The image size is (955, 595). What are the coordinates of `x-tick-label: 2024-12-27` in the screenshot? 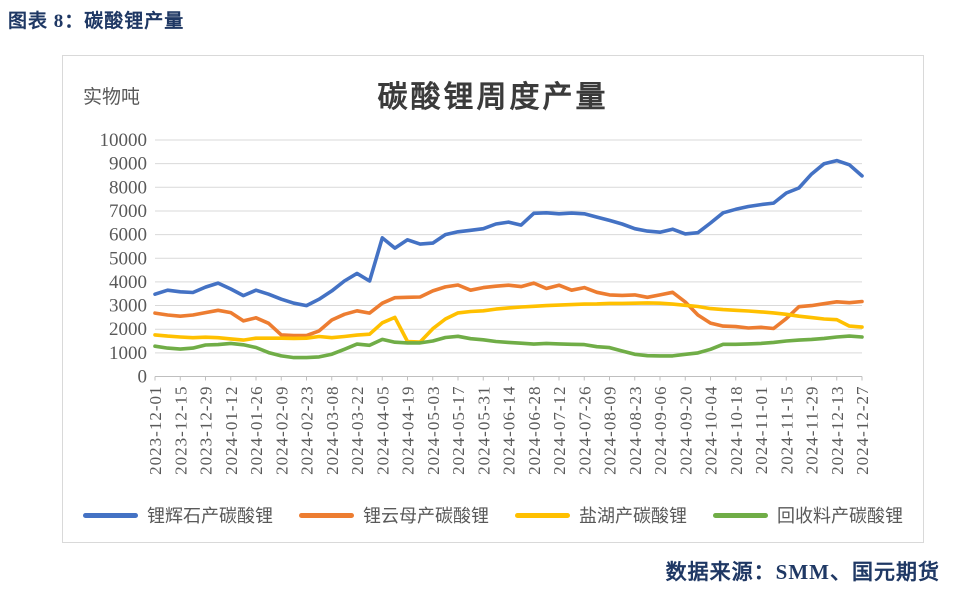 It's located at (862, 430).